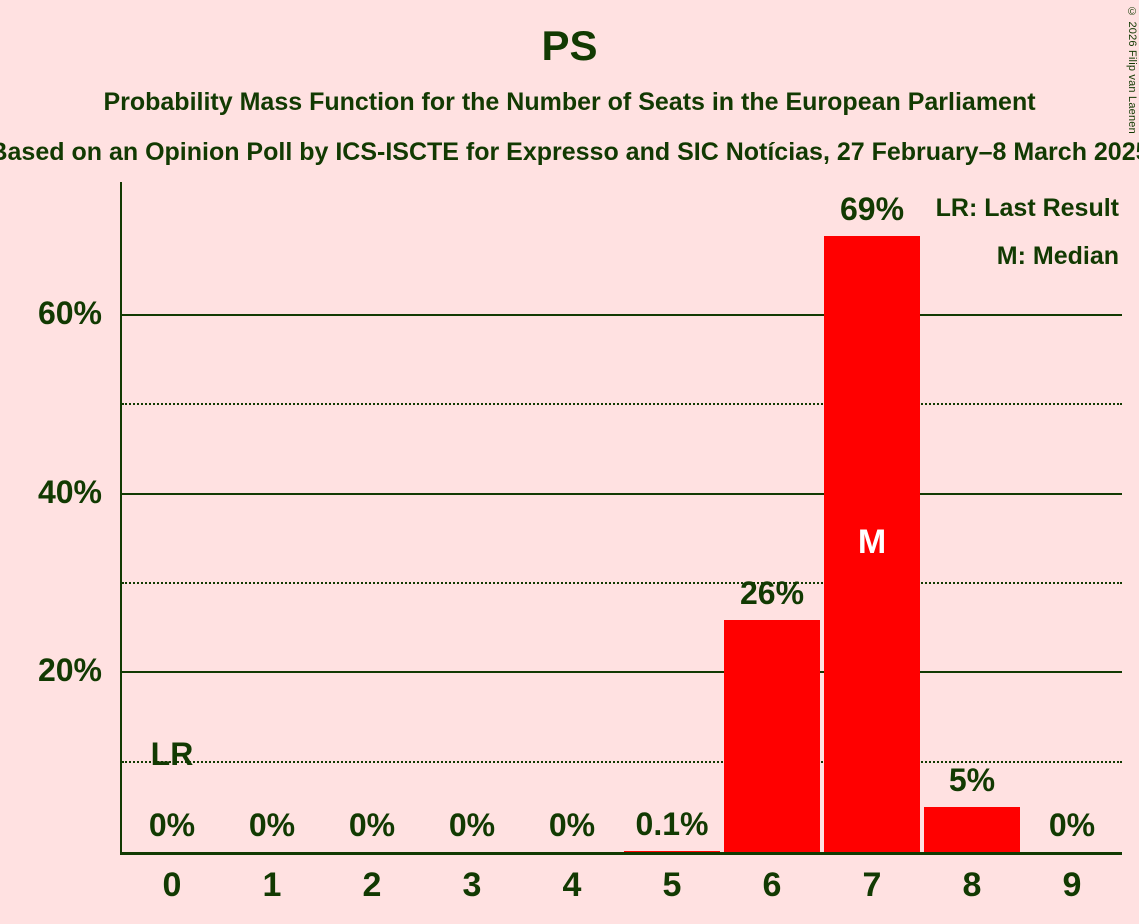  What do you see at coordinates (672, 824) in the screenshot?
I see `bar-value-label-5: 0.1%` at bounding box center [672, 824].